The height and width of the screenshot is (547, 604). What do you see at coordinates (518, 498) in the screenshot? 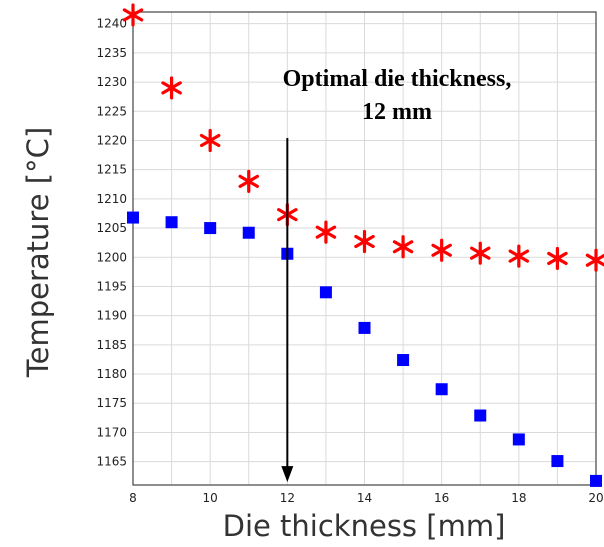
I see `x-tick-label: 18` at bounding box center [518, 498].